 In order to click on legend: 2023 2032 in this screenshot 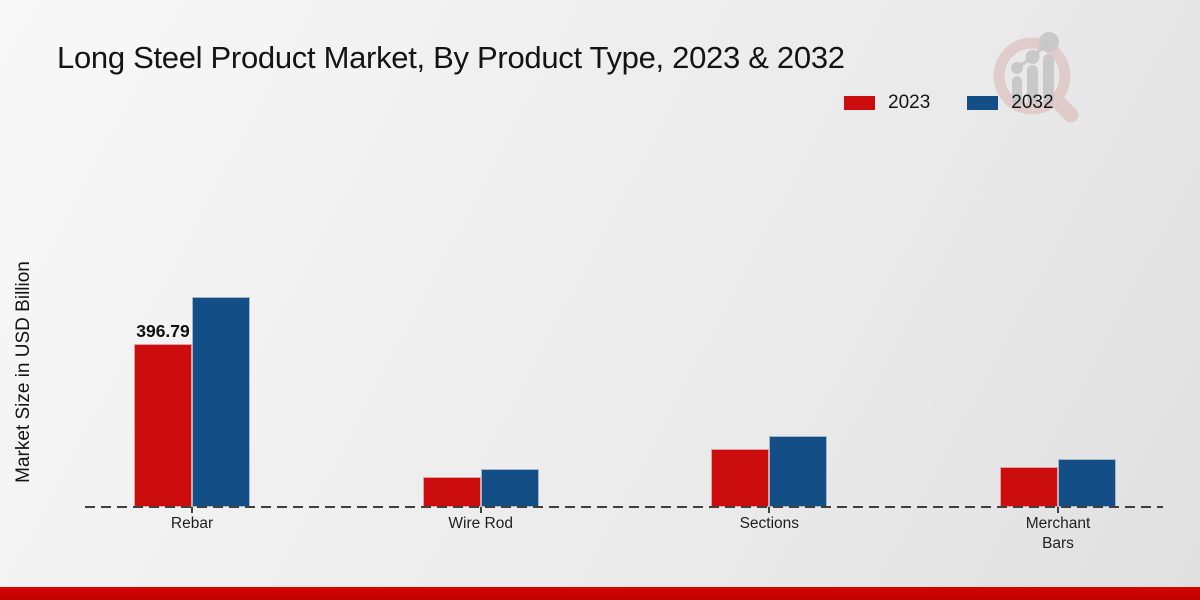, I will do `click(948, 103)`.